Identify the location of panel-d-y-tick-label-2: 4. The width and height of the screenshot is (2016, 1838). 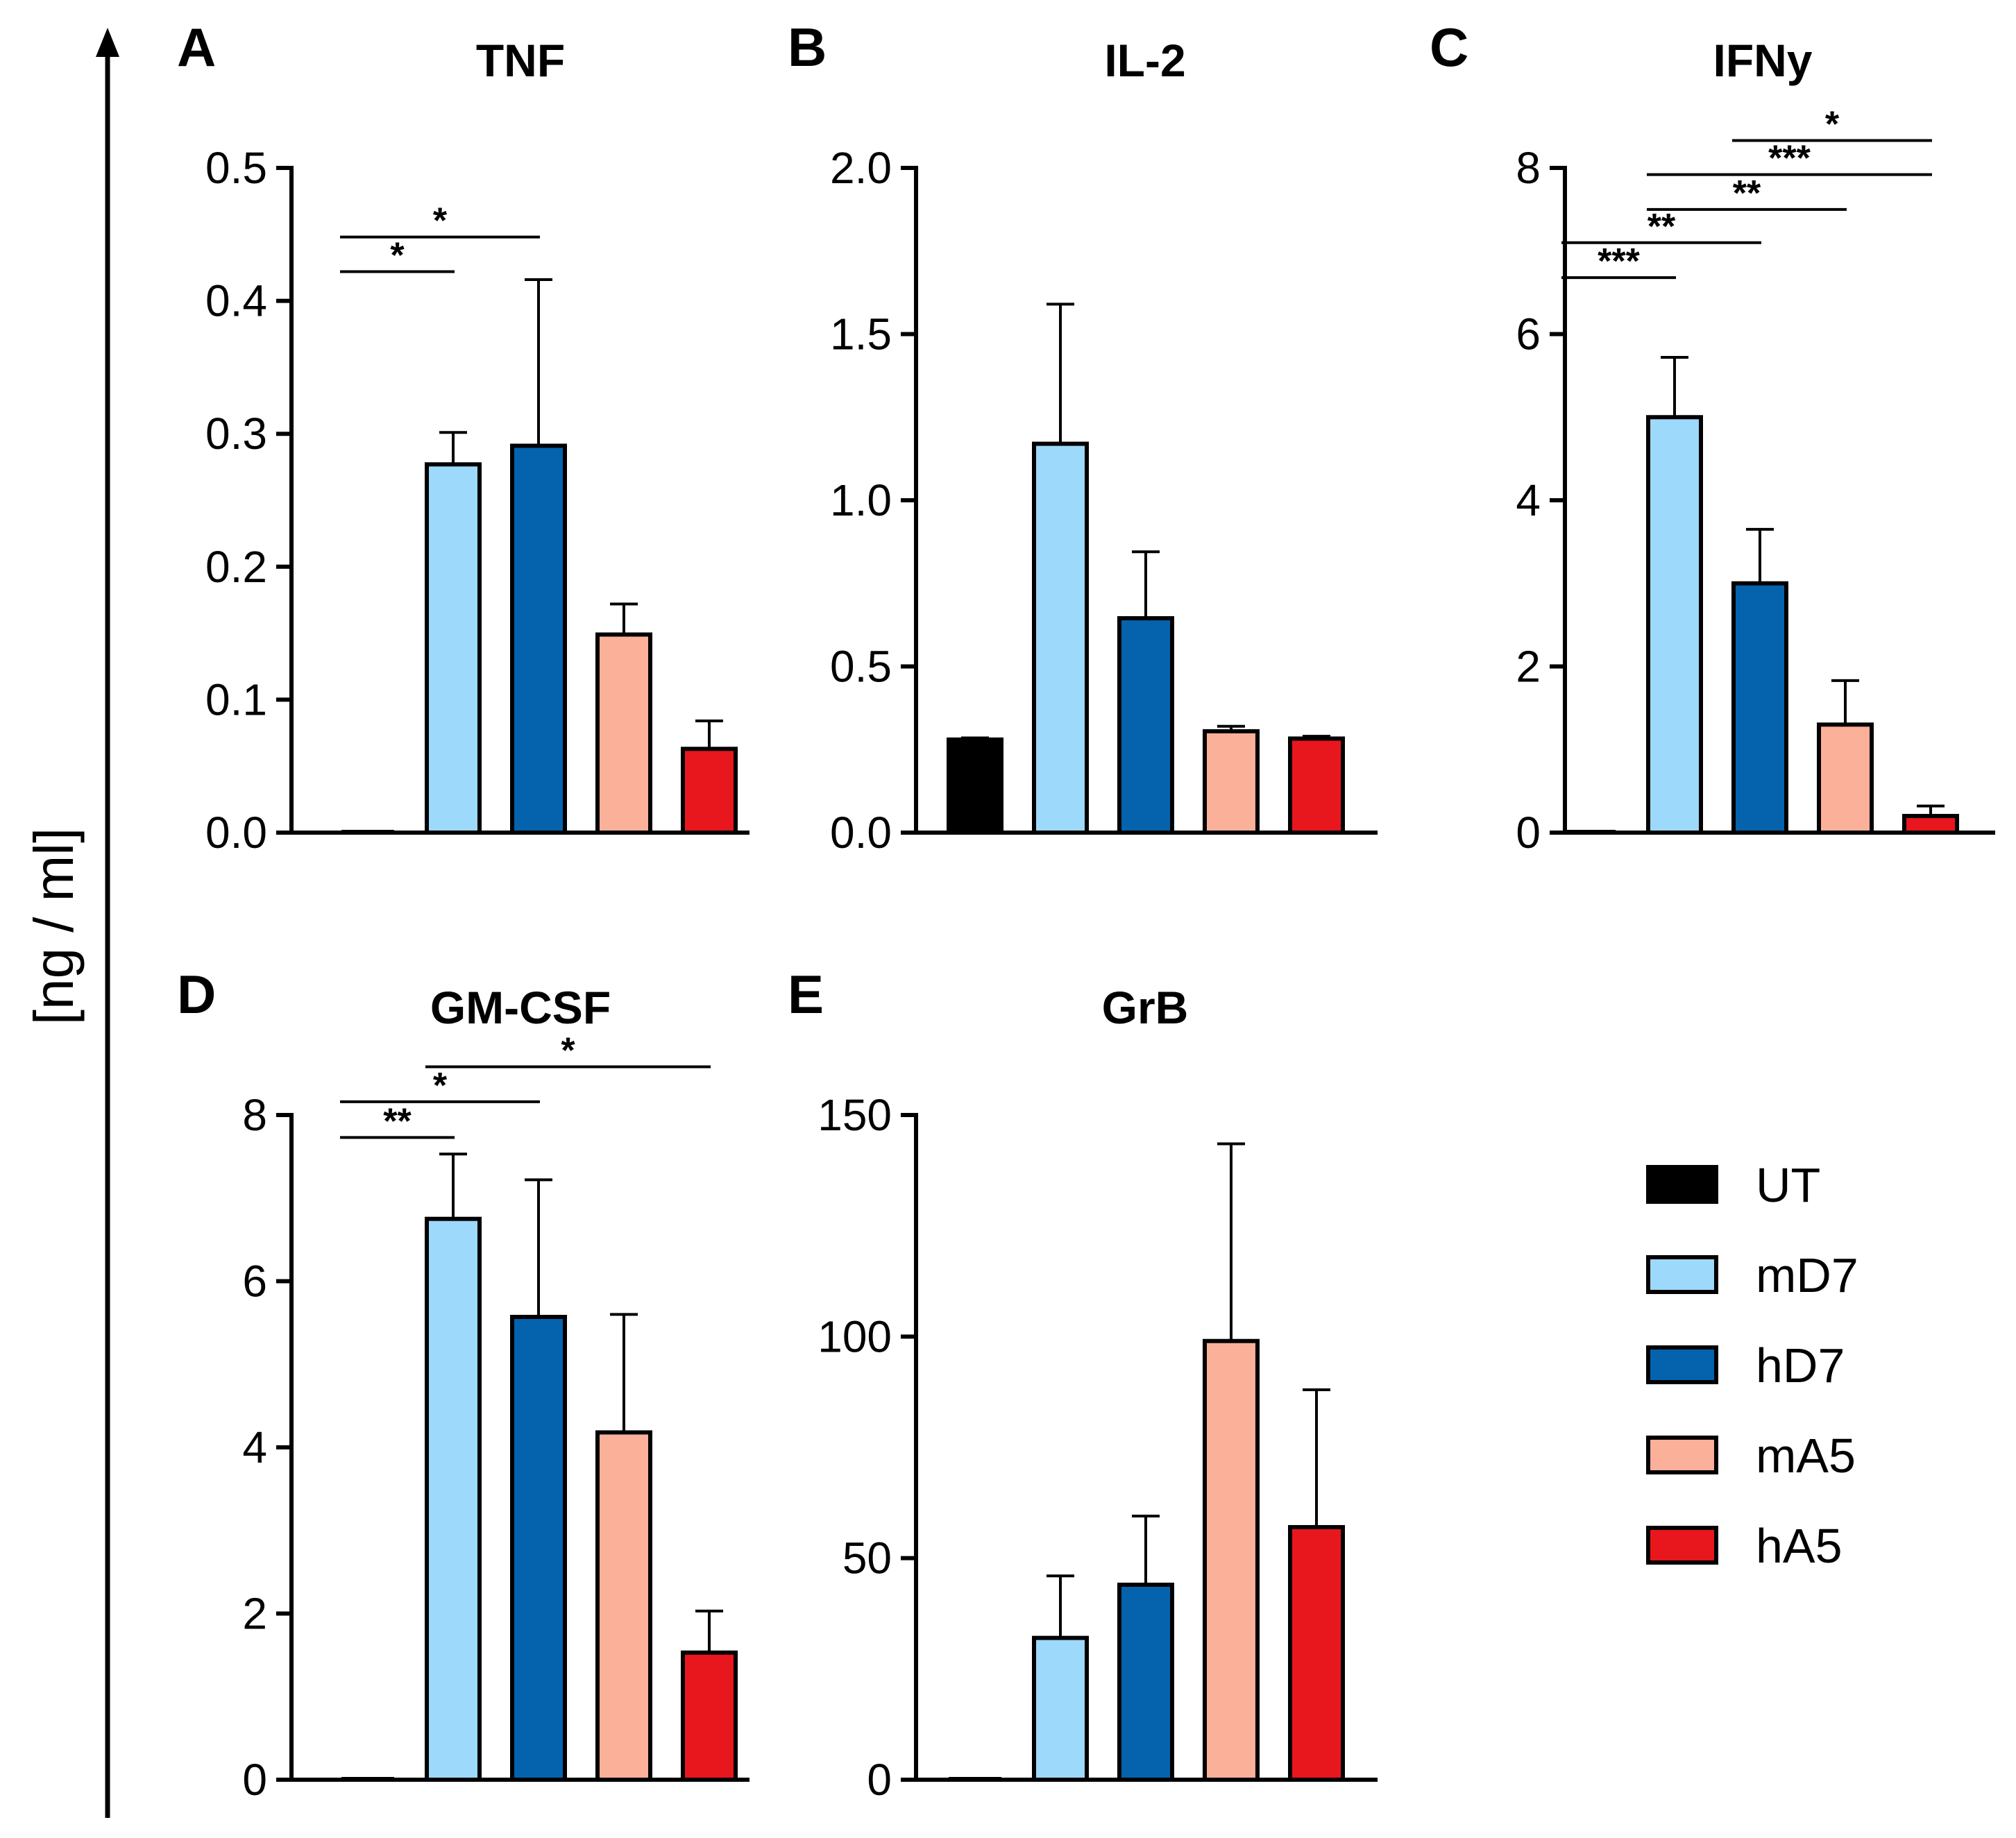
(255, 1447).